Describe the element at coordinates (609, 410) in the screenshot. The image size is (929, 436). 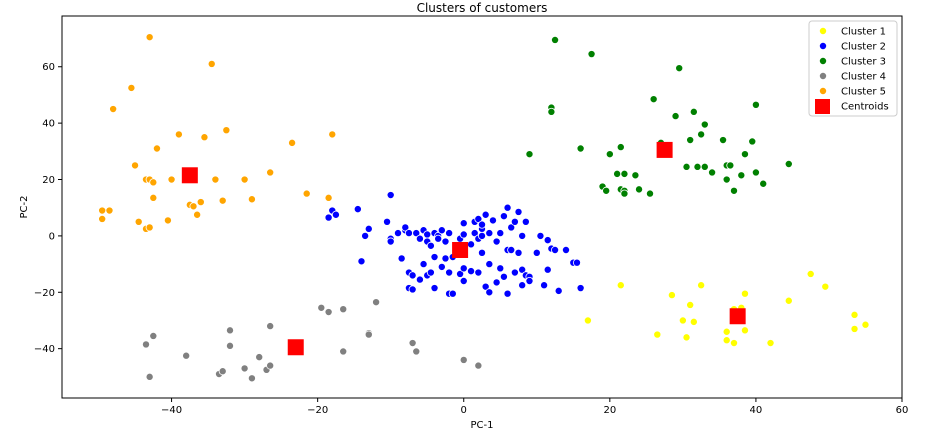
I see `x-tick-label: 20` at that location.